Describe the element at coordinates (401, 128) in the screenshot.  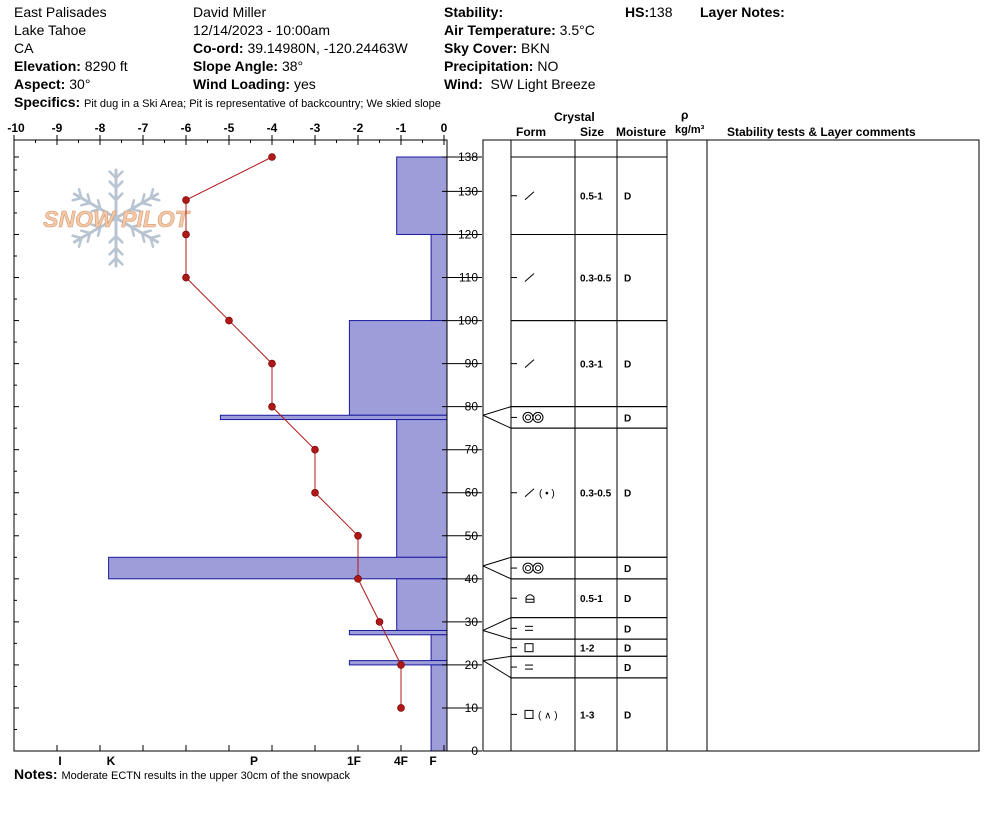
I see `temp-tick-label: -1` at that location.